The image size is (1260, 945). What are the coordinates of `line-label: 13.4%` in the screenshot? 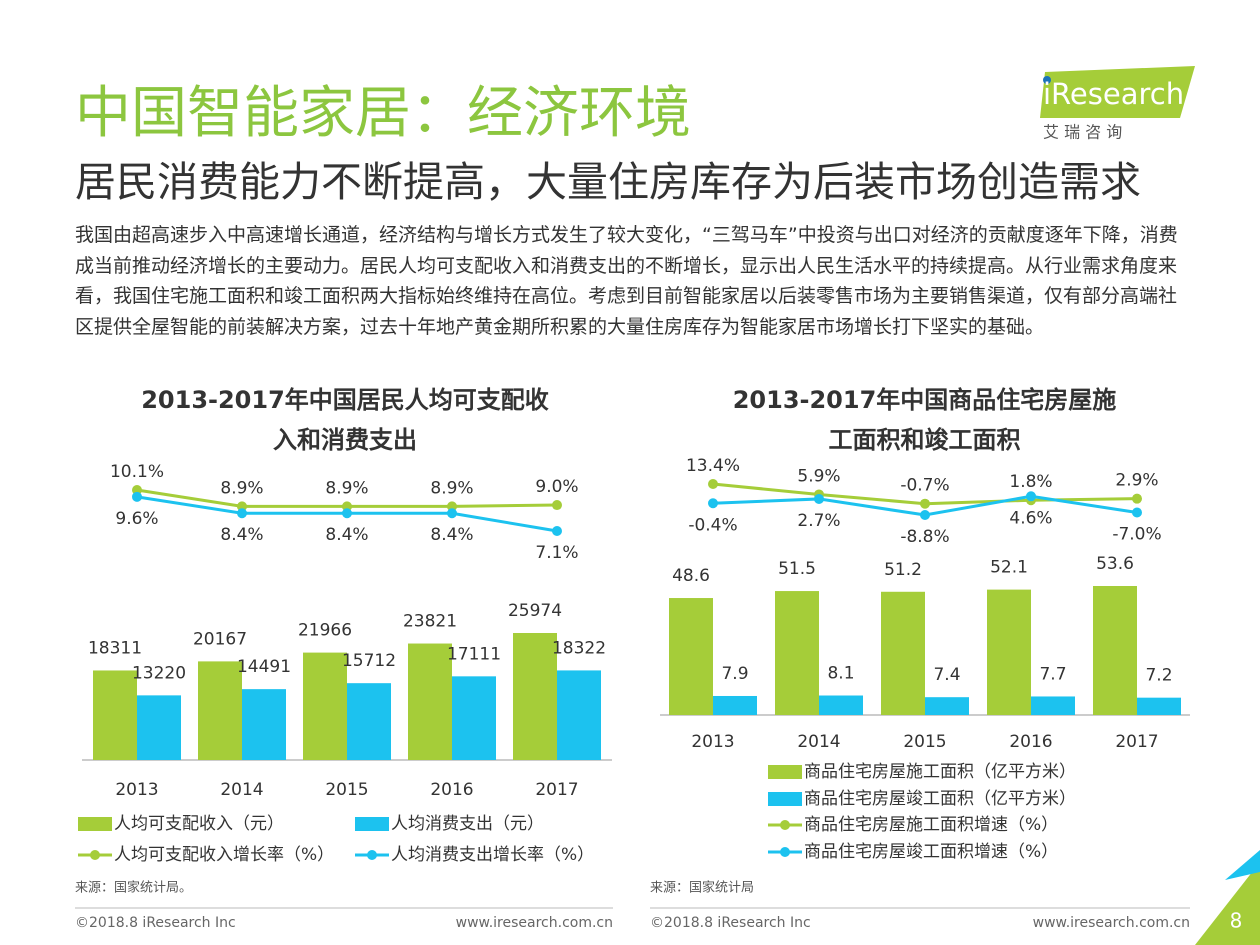 It's located at (713, 466).